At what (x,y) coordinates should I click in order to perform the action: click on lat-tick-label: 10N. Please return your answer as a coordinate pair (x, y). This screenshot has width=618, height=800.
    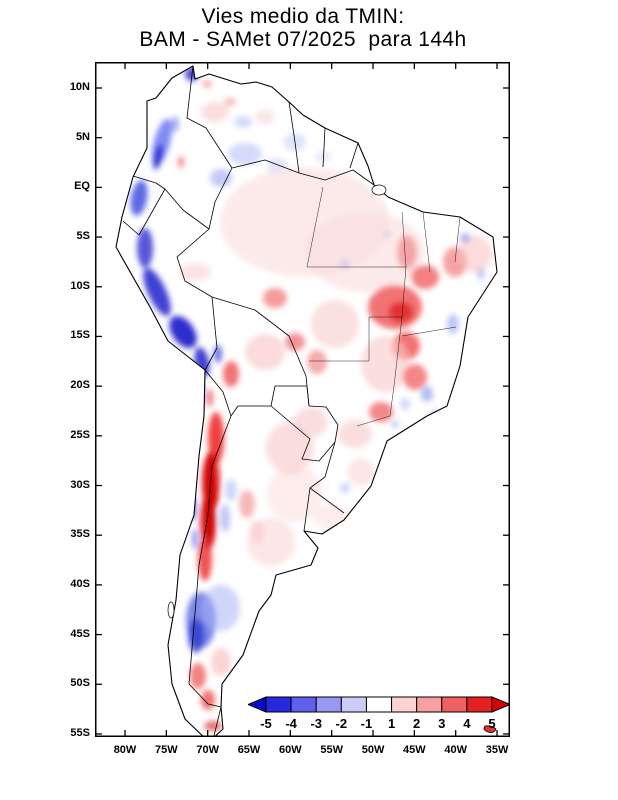
    Looking at the image, I should click on (79, 86).